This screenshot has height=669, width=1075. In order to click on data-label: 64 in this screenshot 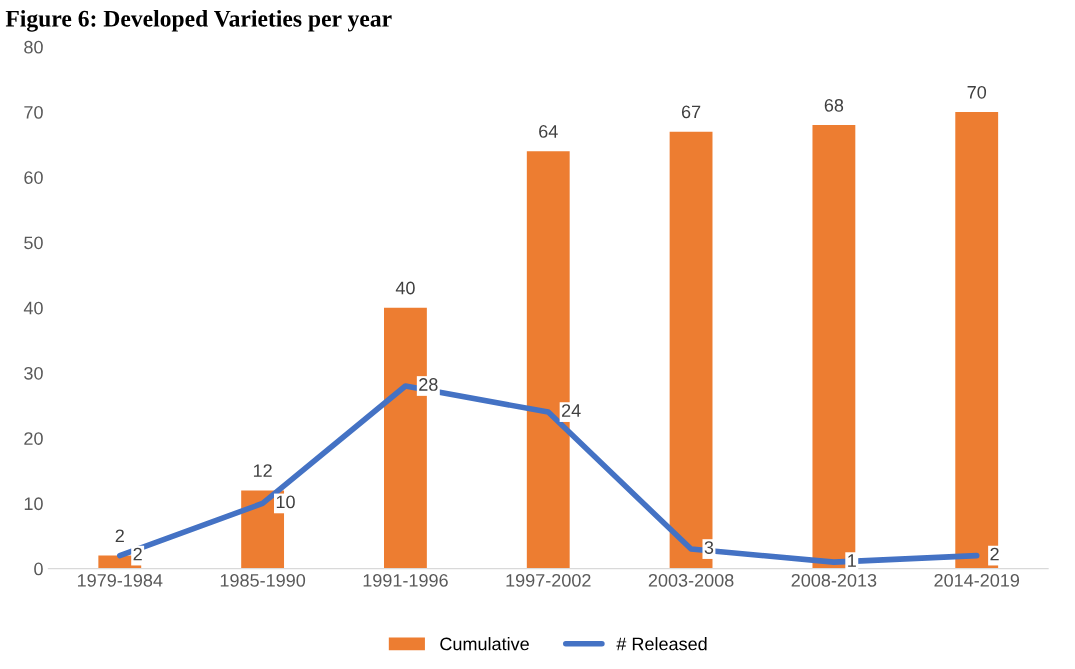, I will do `click(548, 131)`.